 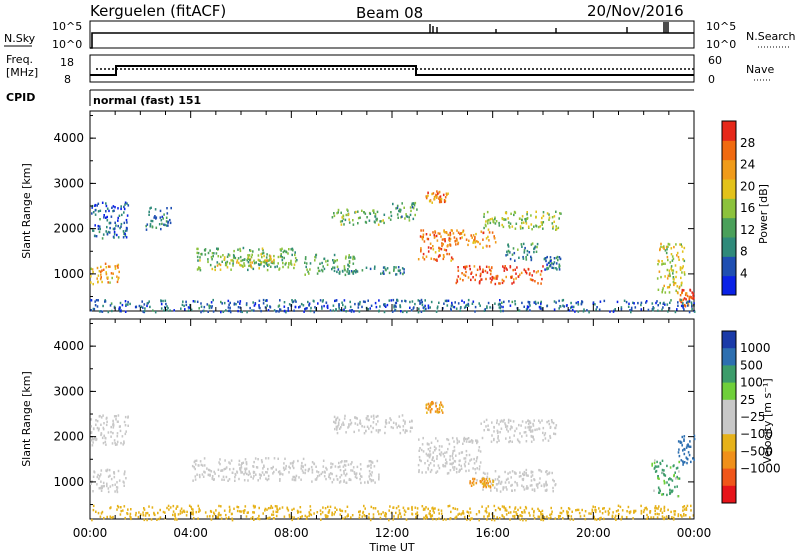 What do you see at coordinates (400, 35) in the screenshot?
I see `nsky-panel: N.Sky 10^5 10^0 10^5 10^0 N.Search` at bounding box center [400, 35].